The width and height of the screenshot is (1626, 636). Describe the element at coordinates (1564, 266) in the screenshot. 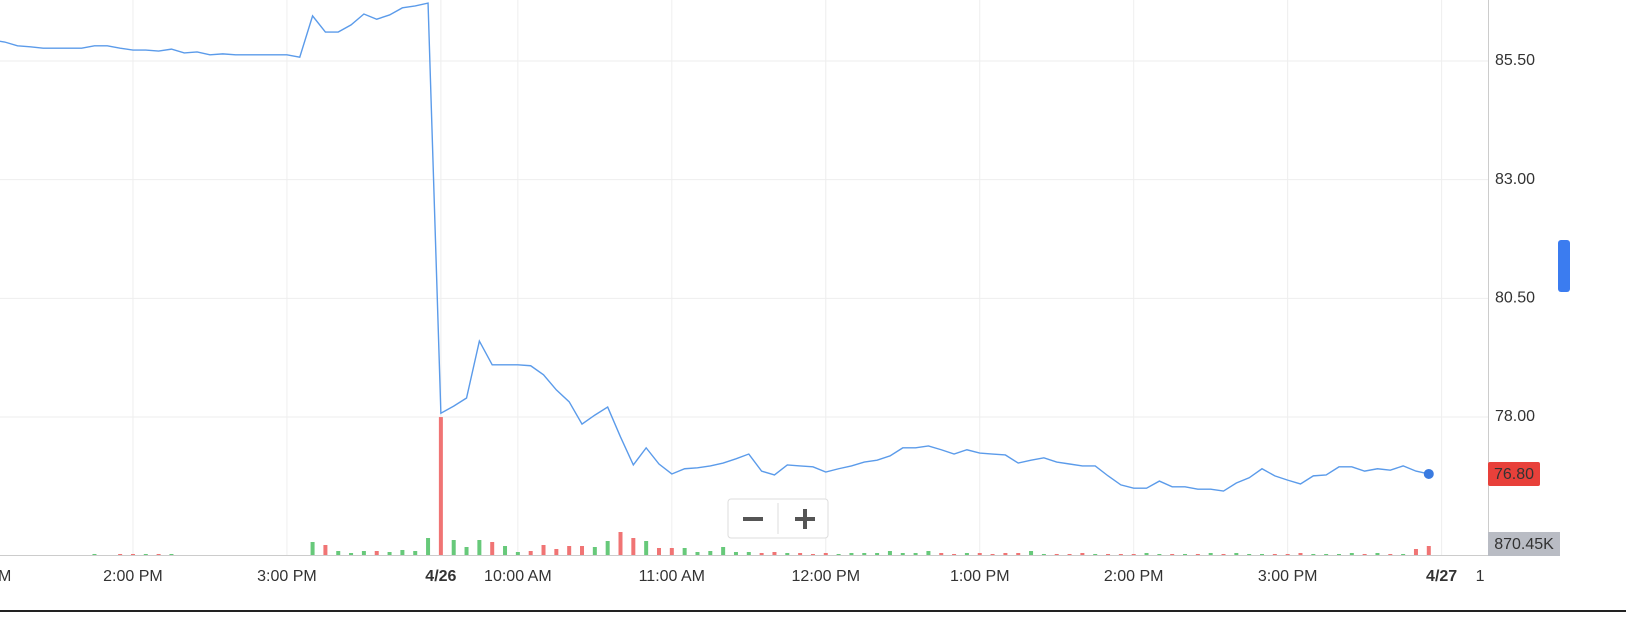

I see `side-tab` at that location.